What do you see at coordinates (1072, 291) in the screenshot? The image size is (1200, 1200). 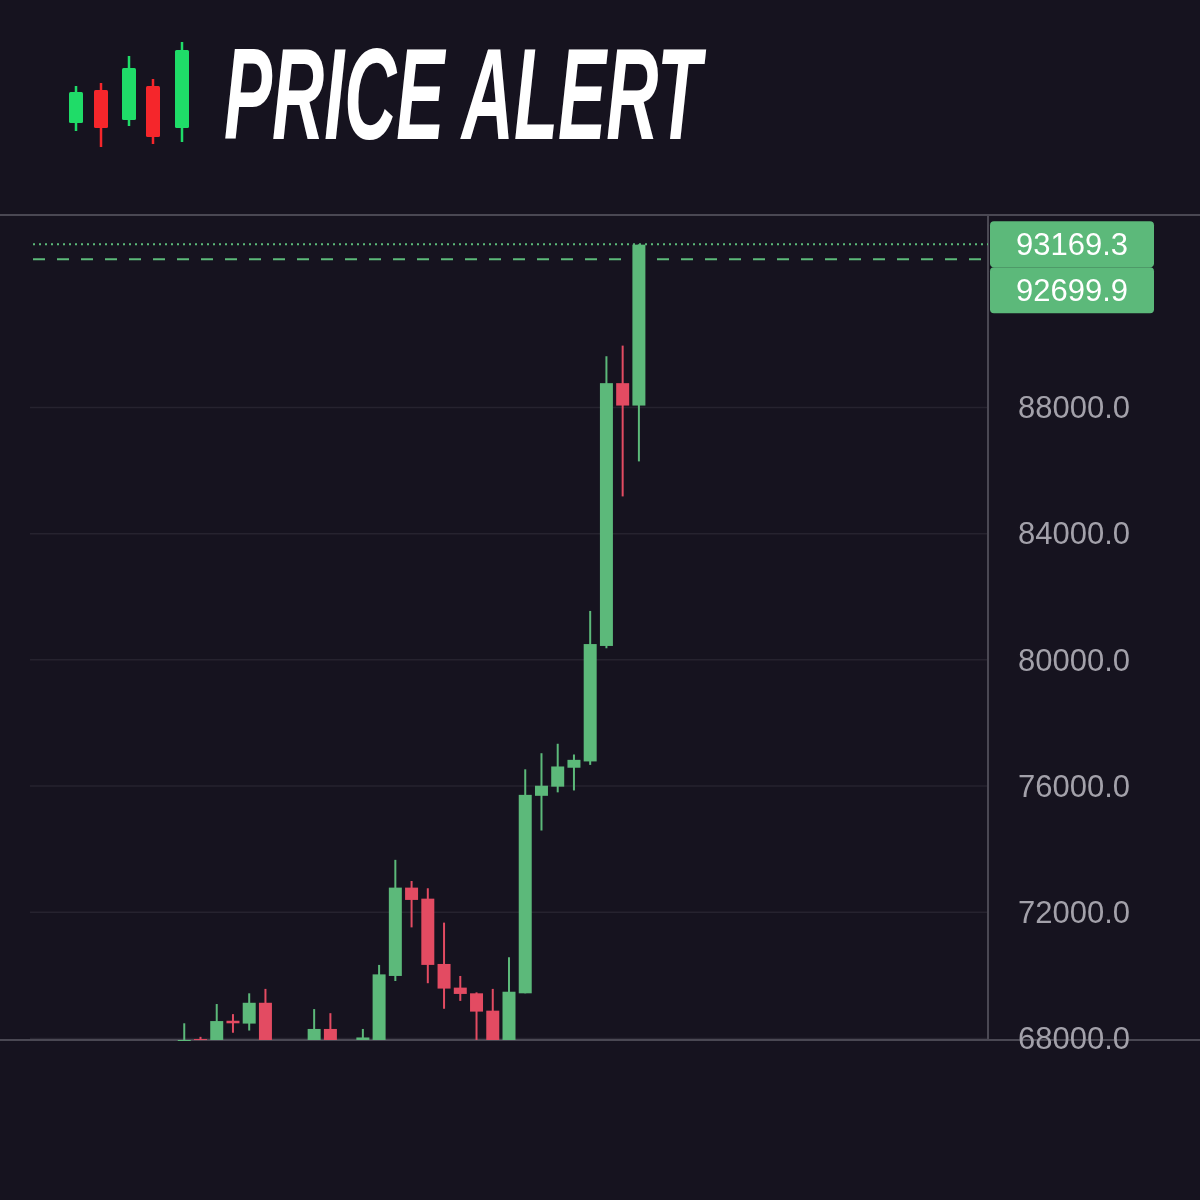 I see `ref-line-label: 92699.9` at bounding box center [1072, 291].